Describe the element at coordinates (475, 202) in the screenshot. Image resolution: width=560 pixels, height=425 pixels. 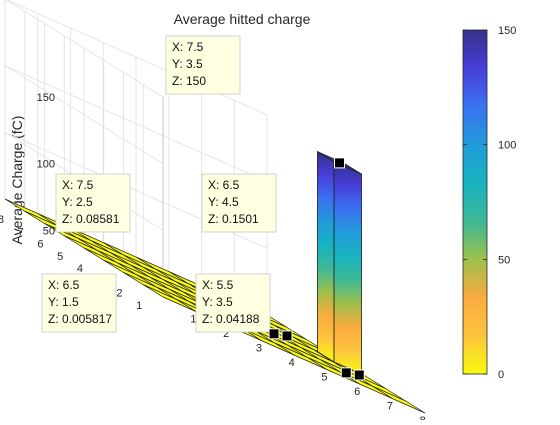
I see `colorbar-scale` at that location.